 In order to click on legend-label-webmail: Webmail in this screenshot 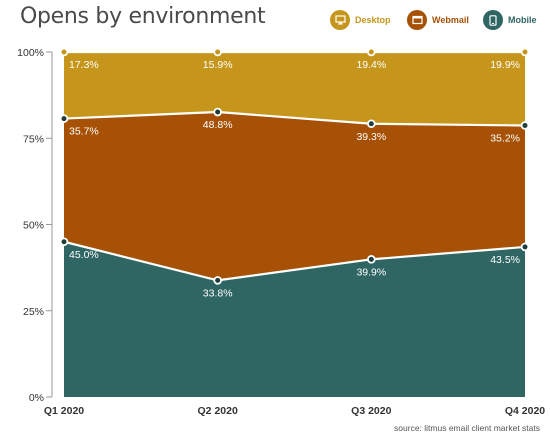, I will do `click(450, 20)`.